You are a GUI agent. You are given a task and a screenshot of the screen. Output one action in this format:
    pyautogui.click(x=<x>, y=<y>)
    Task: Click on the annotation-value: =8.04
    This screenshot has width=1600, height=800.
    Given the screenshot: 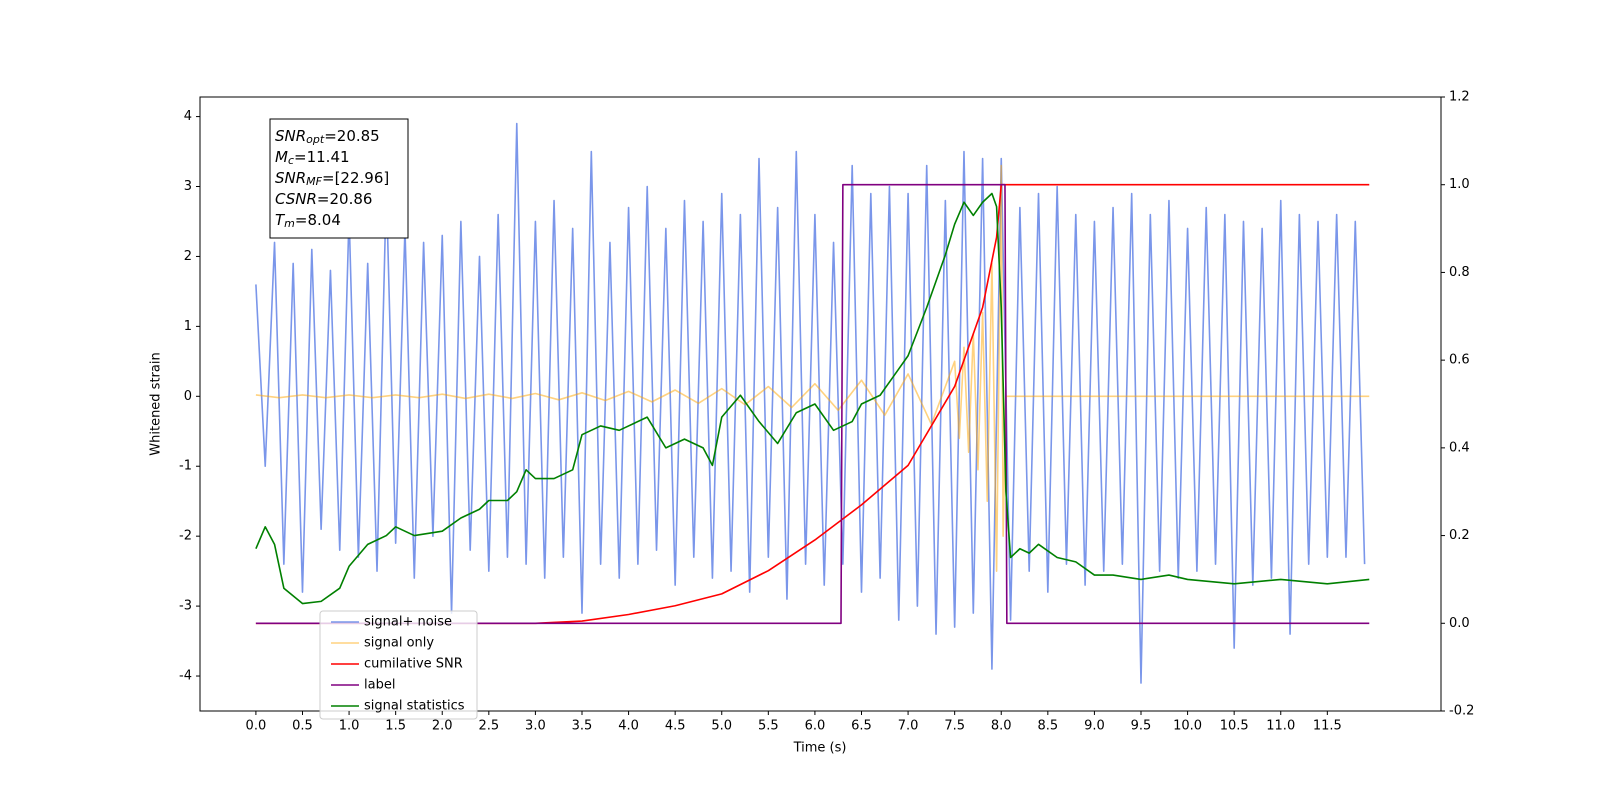 What is the action you would take?
    pyautogui.click(x=318, y=220)
    